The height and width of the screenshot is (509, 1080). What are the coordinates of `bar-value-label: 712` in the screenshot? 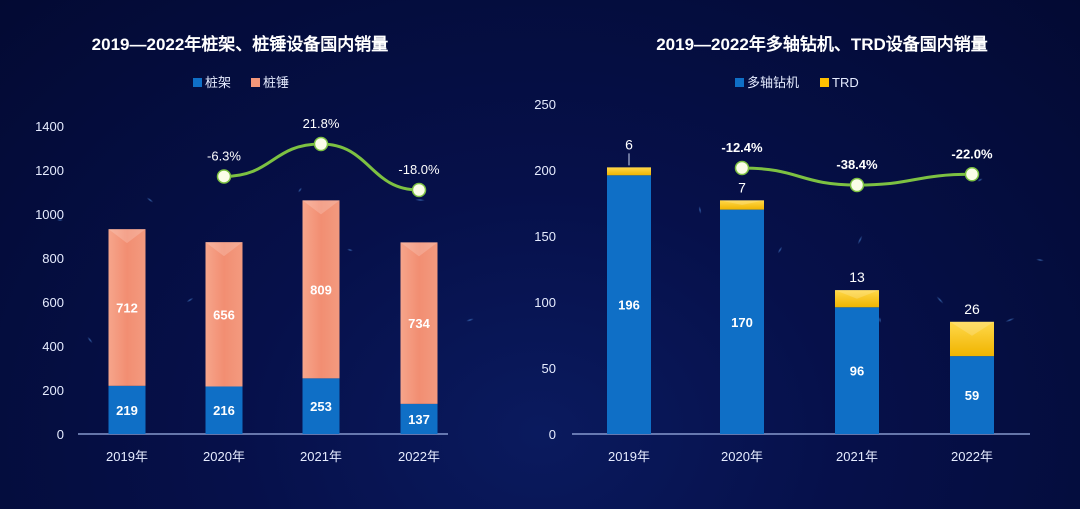 It's located at (127, 308).